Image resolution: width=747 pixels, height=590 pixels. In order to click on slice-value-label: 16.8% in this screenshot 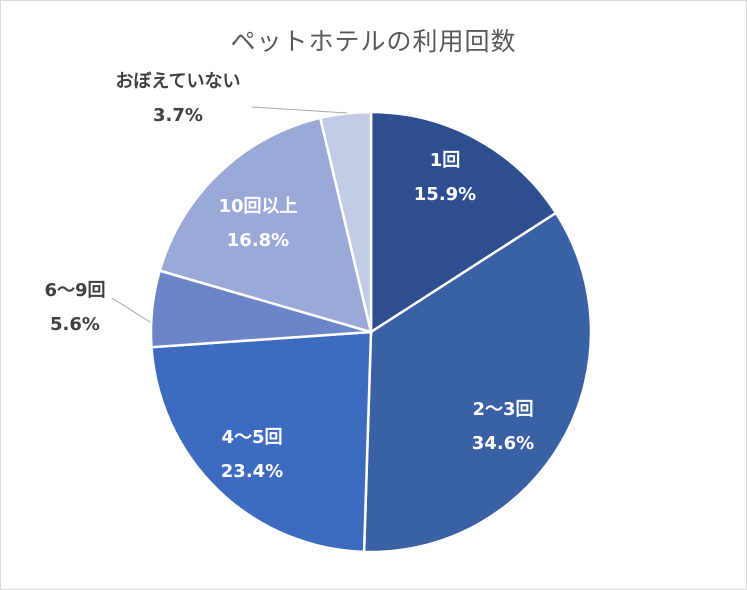, I will do `click(258, 240)`.